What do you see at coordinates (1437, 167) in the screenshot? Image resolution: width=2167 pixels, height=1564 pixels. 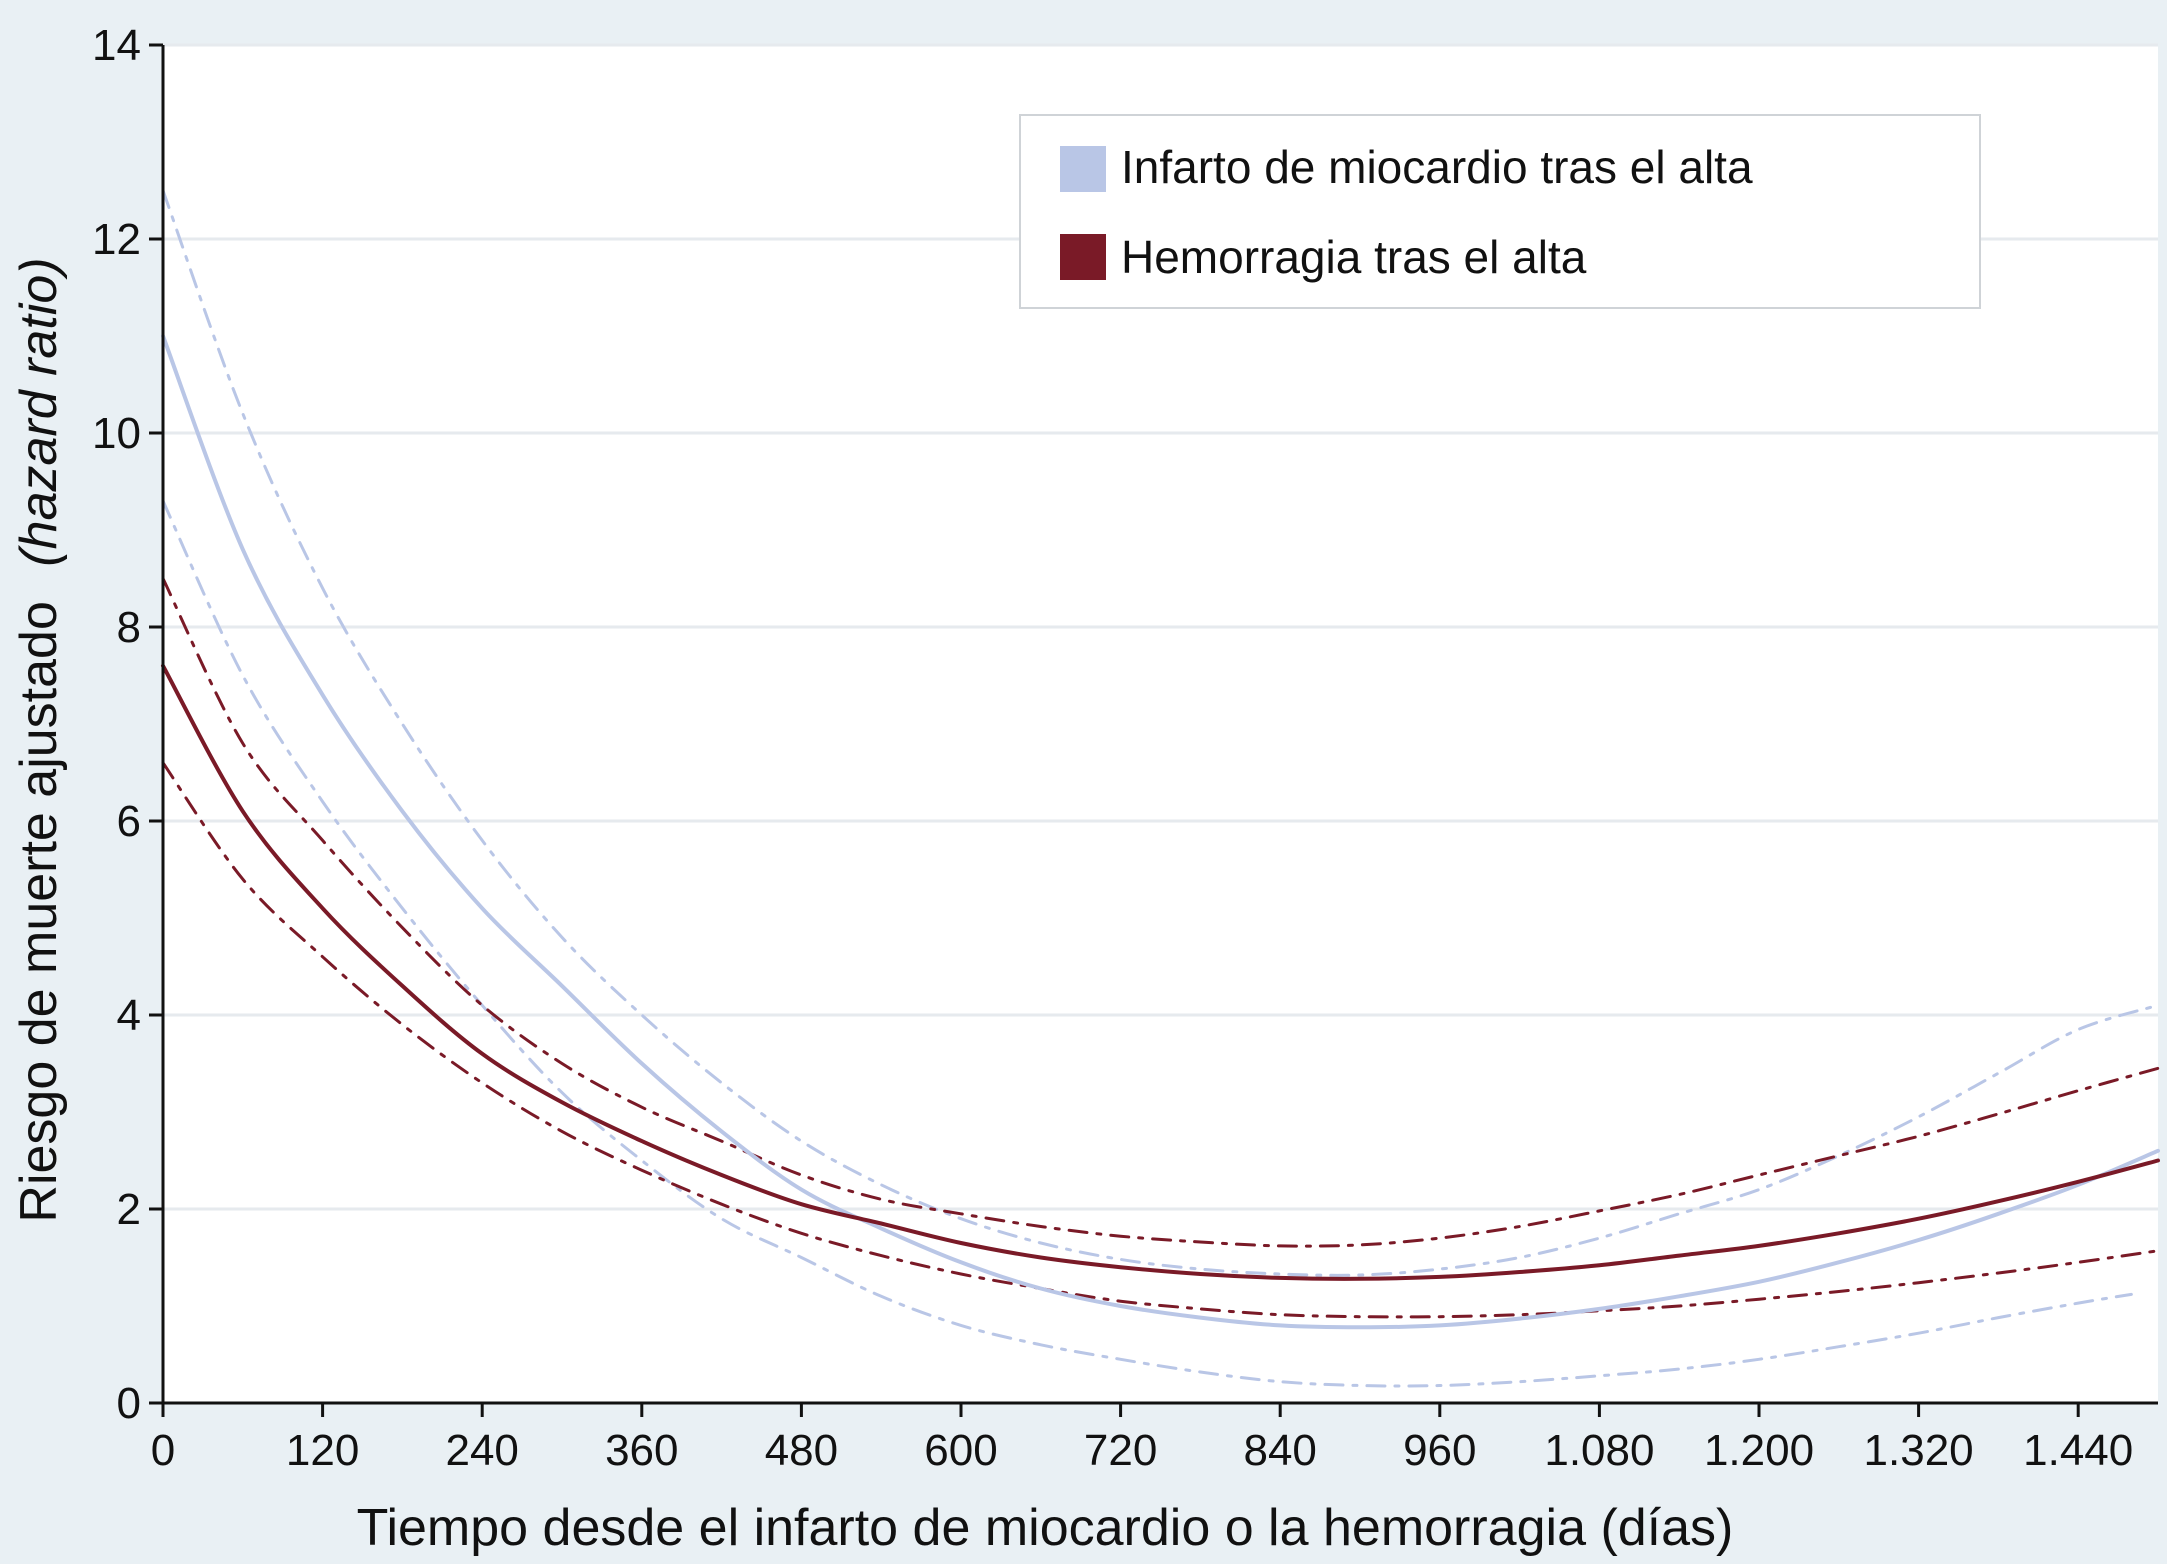 I see `legend-label-infarto: Infarto de miocardio tras el alta` at bounding box center [1437, 167].